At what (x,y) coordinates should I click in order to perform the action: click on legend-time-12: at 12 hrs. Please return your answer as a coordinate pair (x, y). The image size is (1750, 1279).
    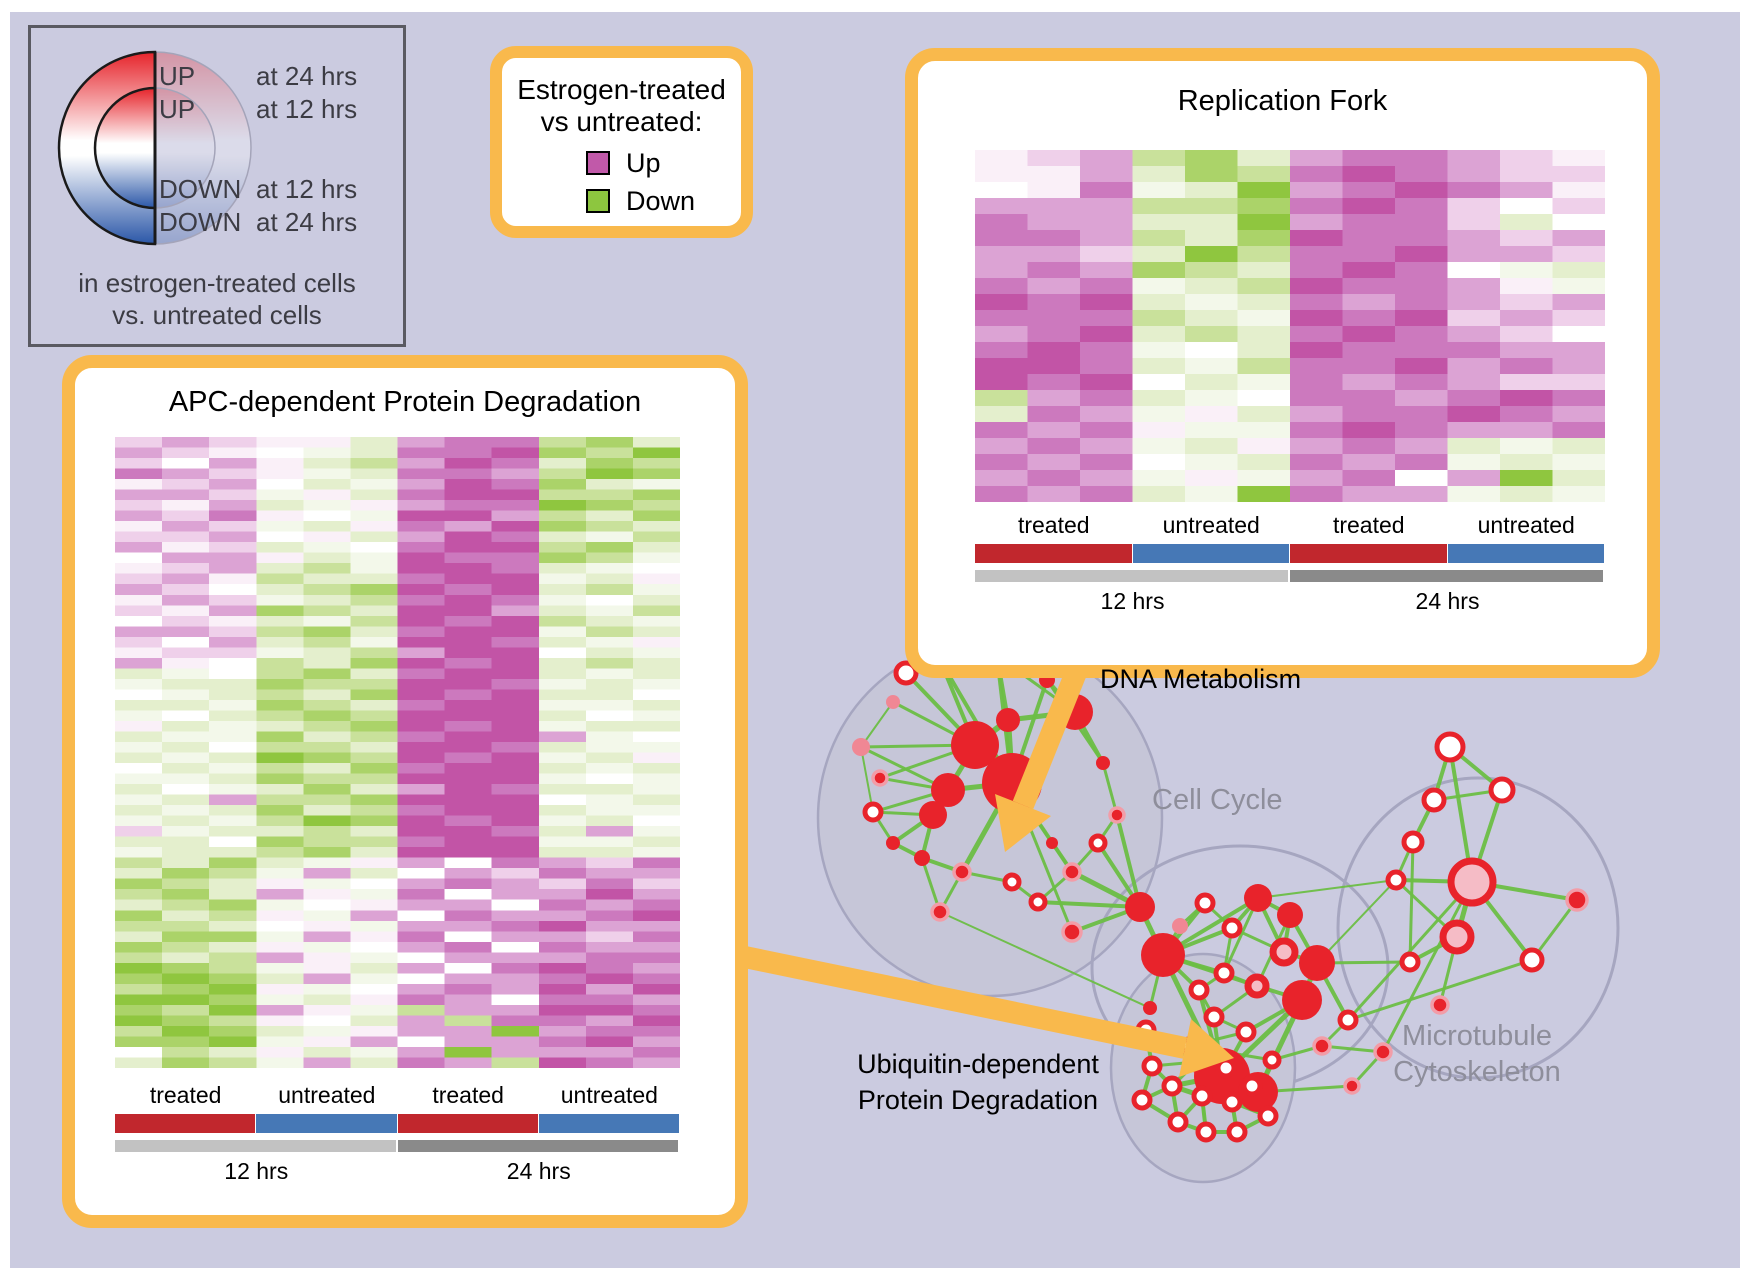
    Looking at the image, I should click on (307, 109).